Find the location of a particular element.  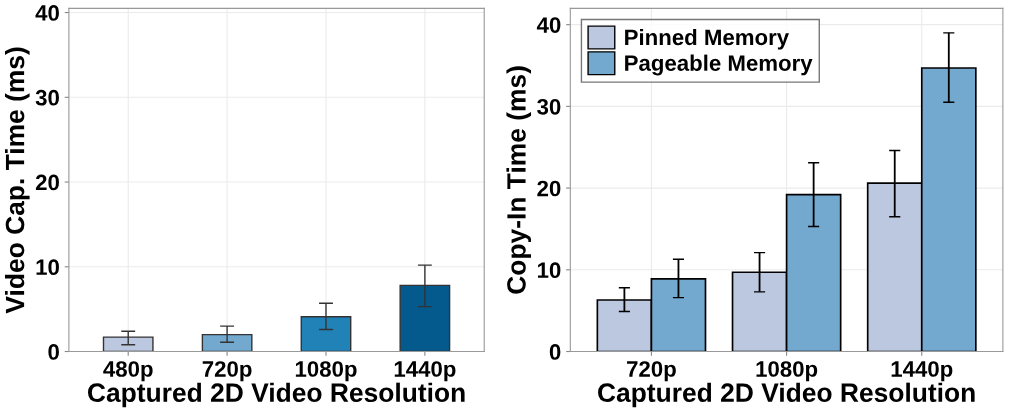

y-axis-title: Video Cap. Time (ms) is located at coordinates (17, 180).